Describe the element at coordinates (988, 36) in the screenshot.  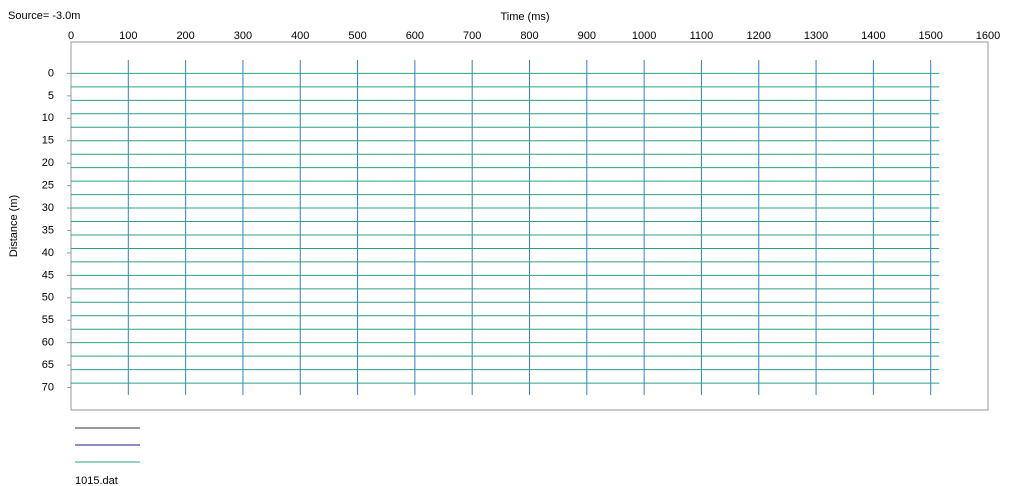
I see `x-tick-label: 1600` at that location.